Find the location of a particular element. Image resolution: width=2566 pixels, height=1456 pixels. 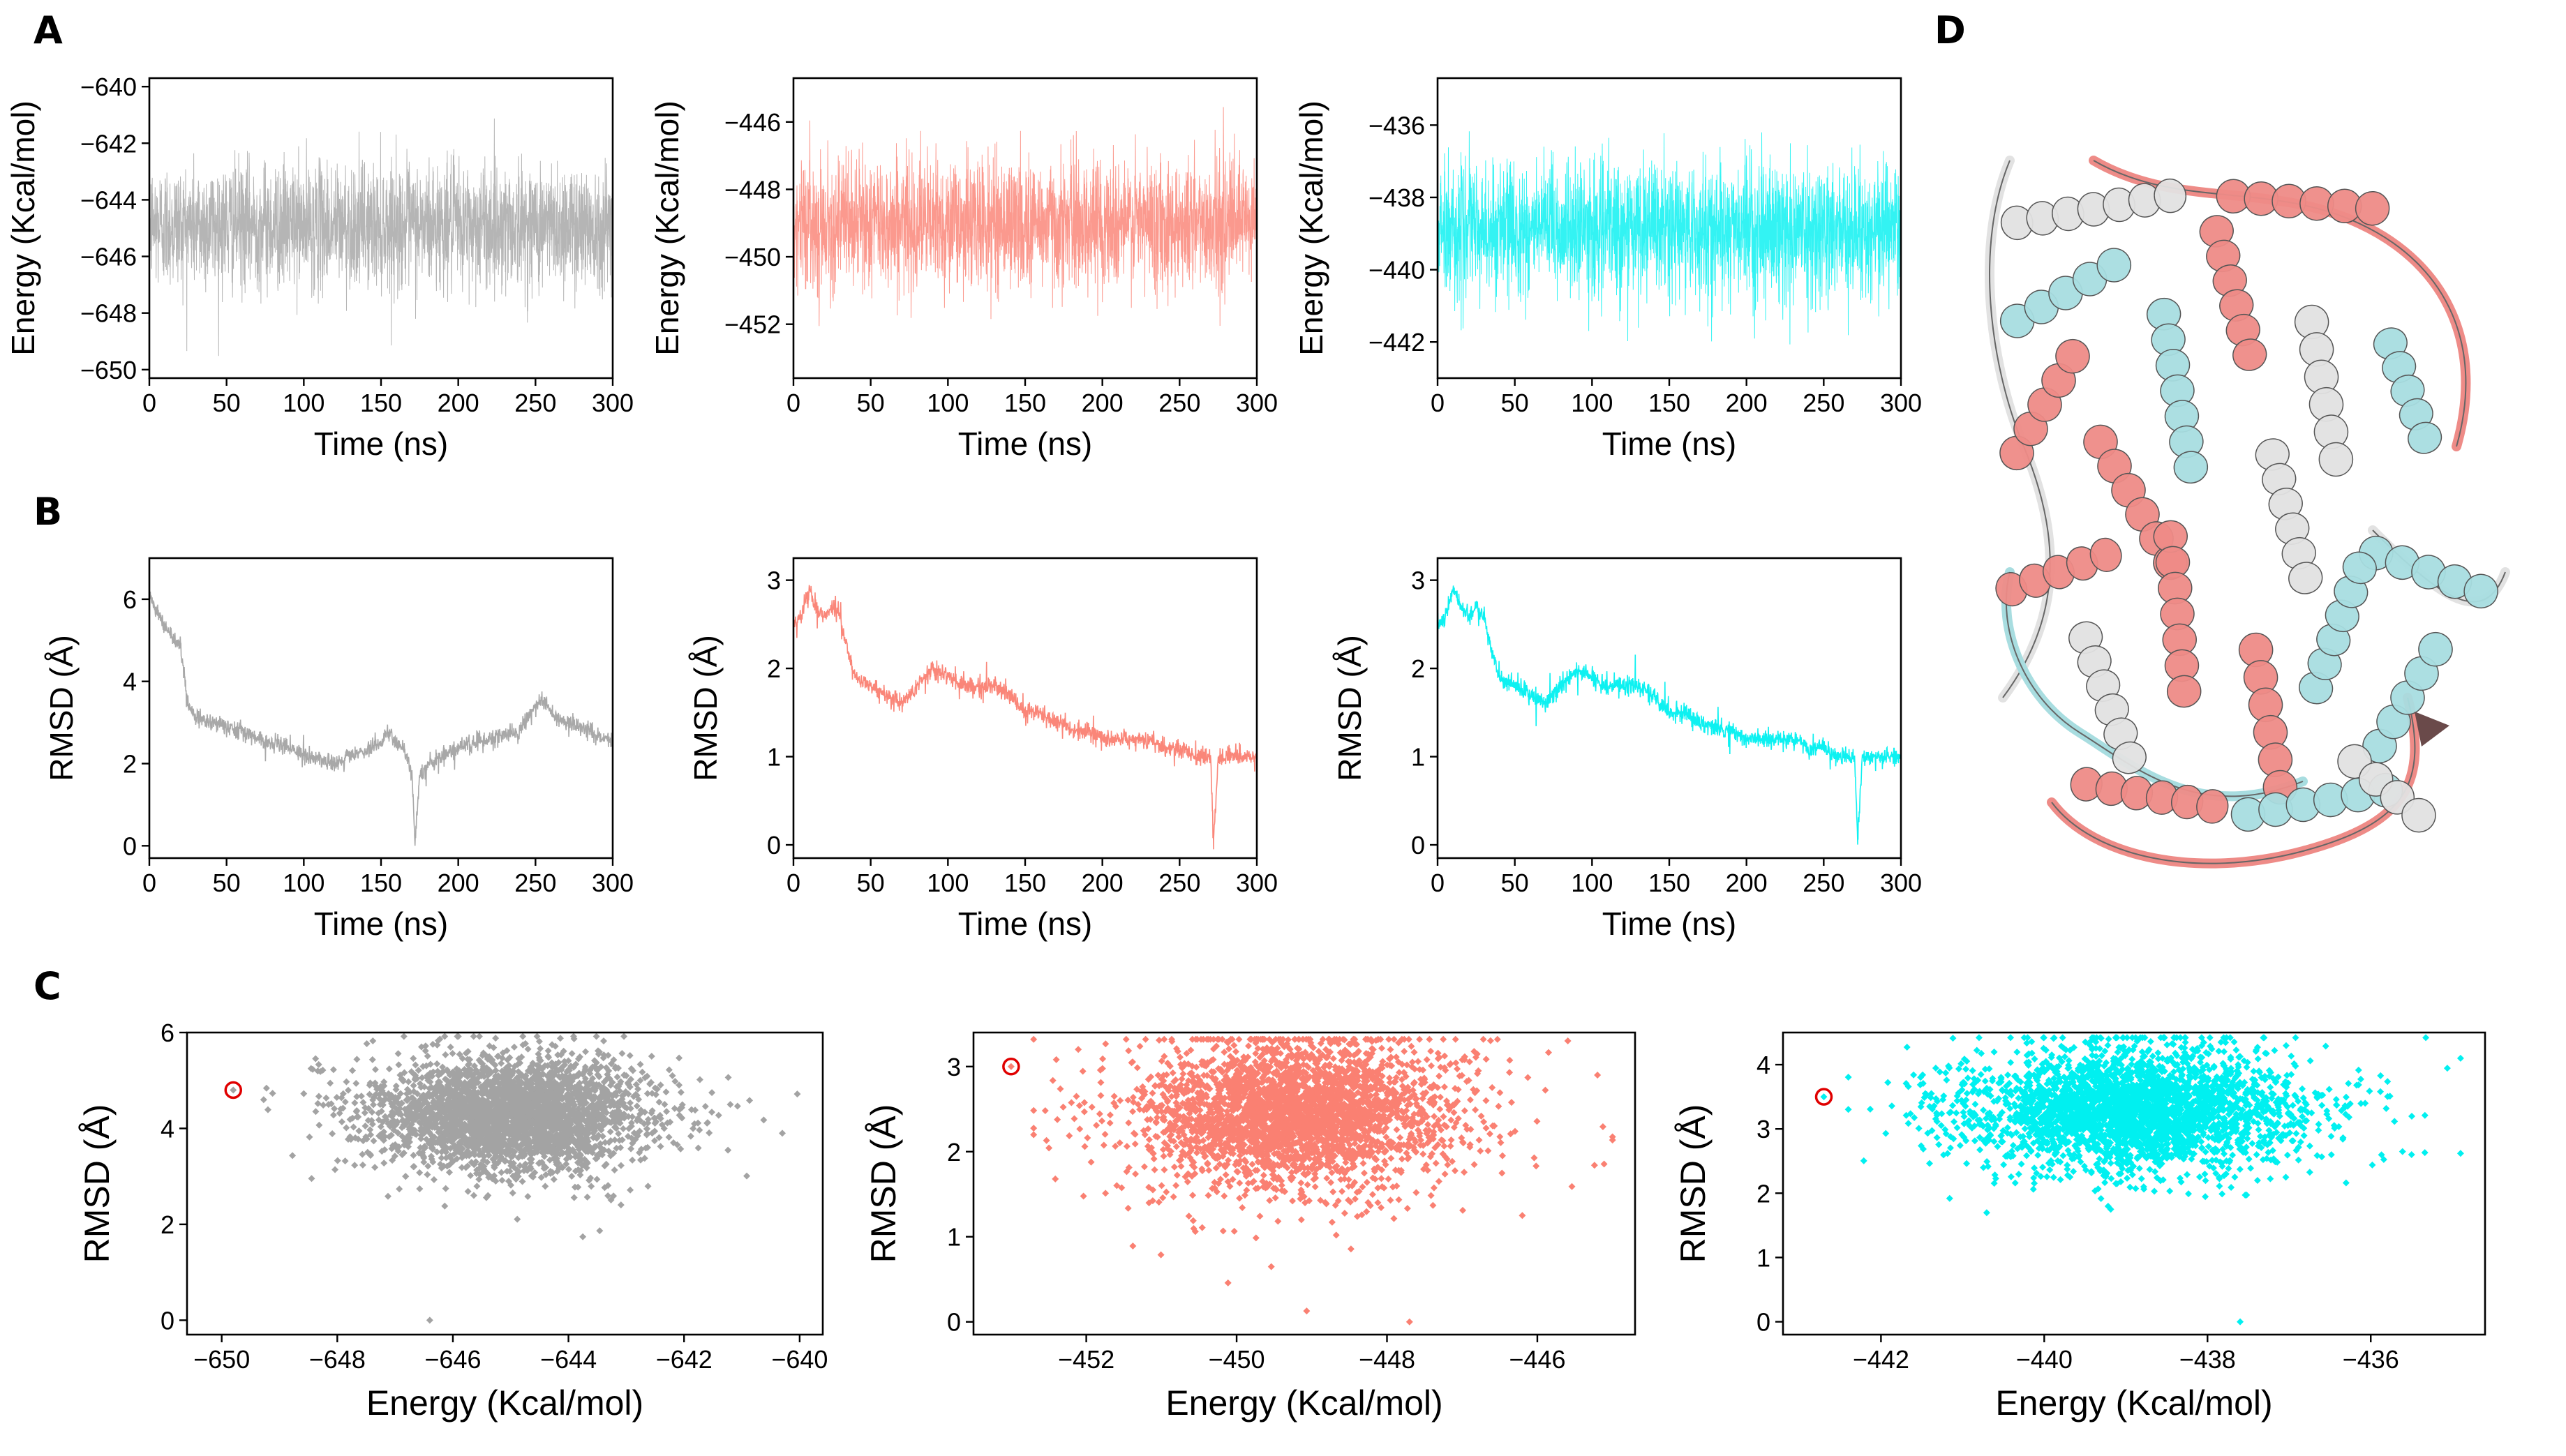

y-tick-label: 1 is located at coordinates (774, 757).